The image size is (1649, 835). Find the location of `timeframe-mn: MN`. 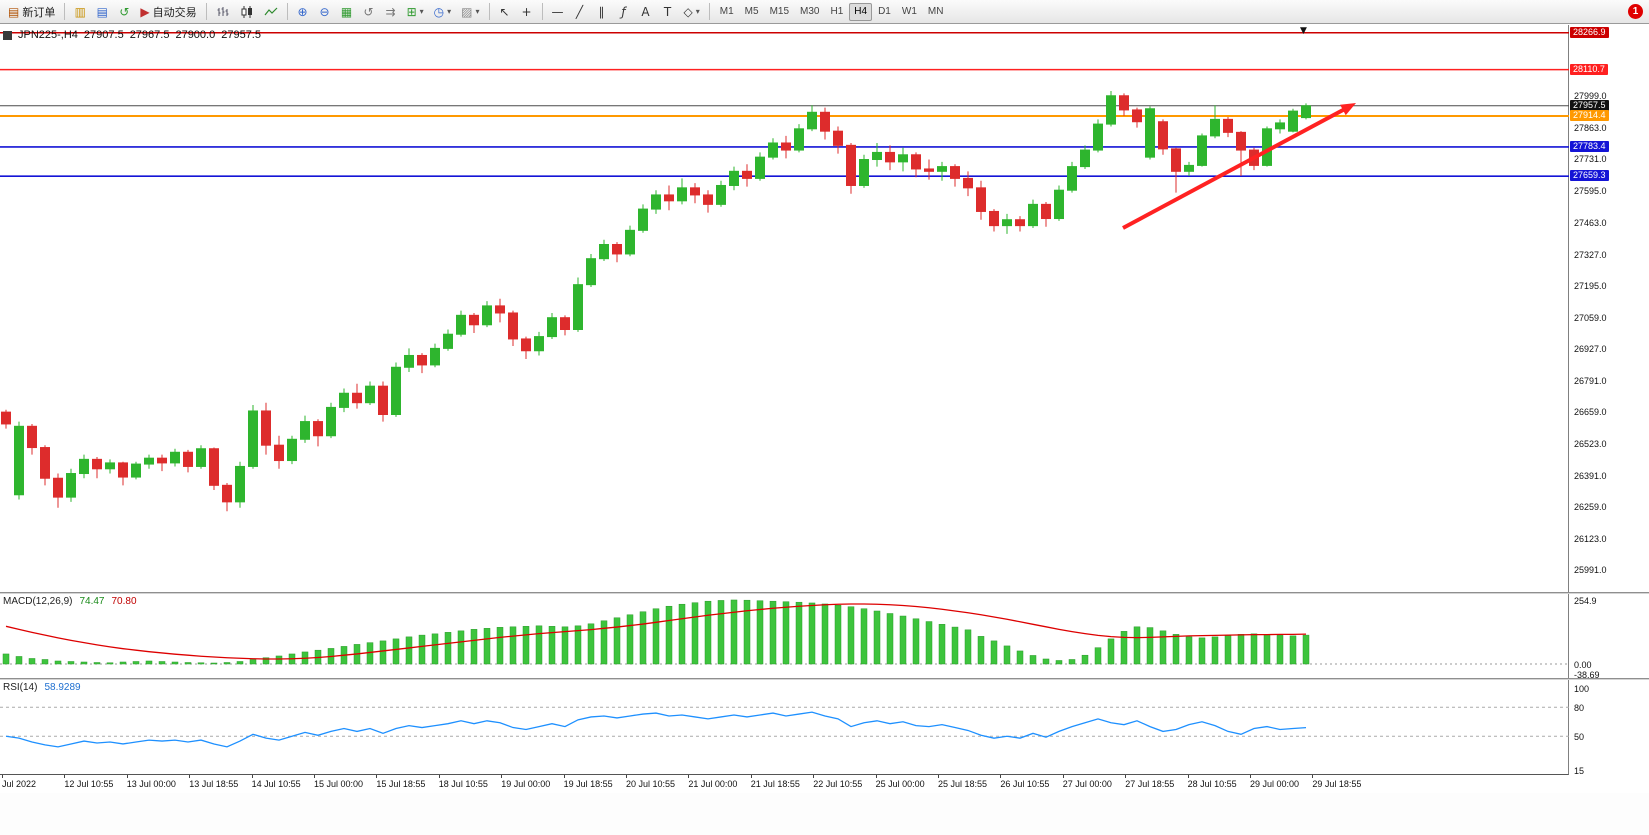

timeframe-mn: MN is located at coordinates (935, 11).